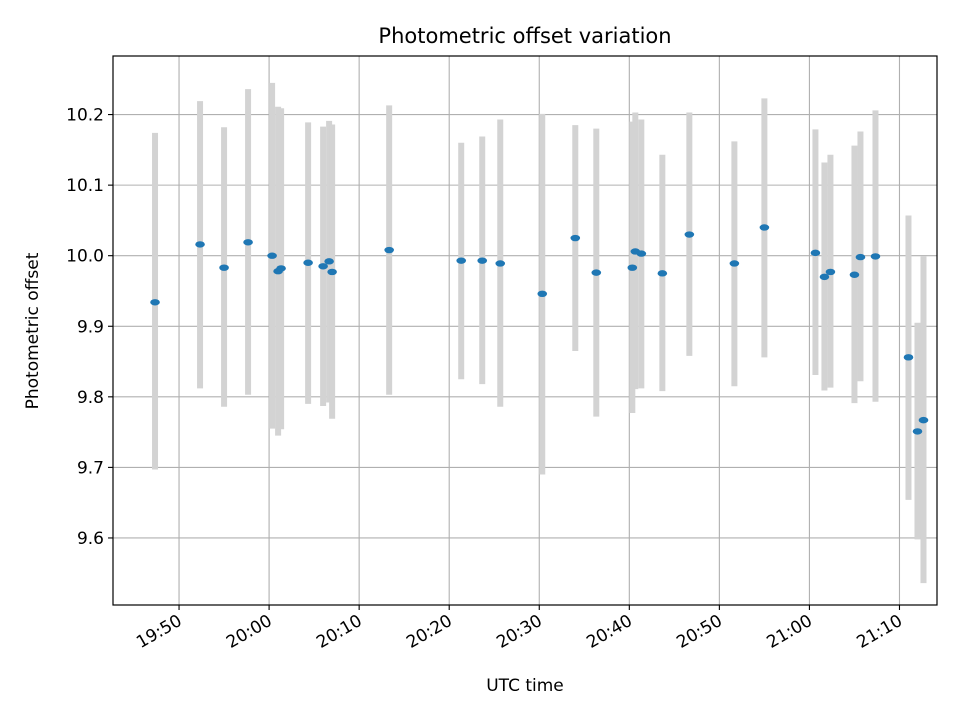 Image resolution: width=960 pixels, height=720 pixels. Describe the element at coordinates (90, 468) in the screenshot. I see `y-tick-label: 9.7` at that location.